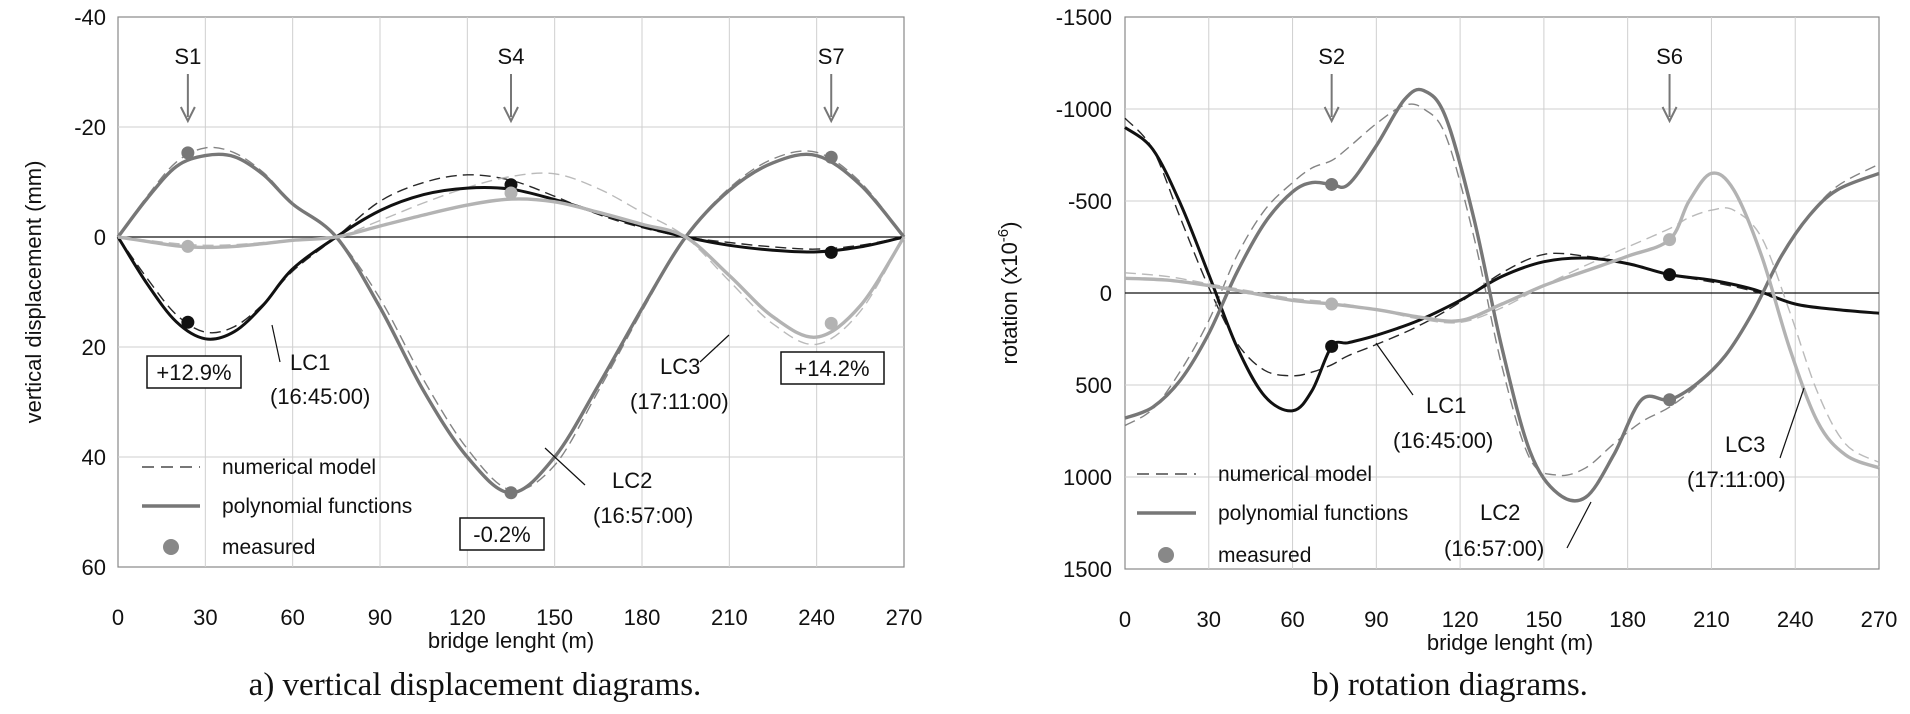 The width and height of the screenshot is (1910, 714). I want to click on sensor-arrowhead-s6, so click(1669, 115).